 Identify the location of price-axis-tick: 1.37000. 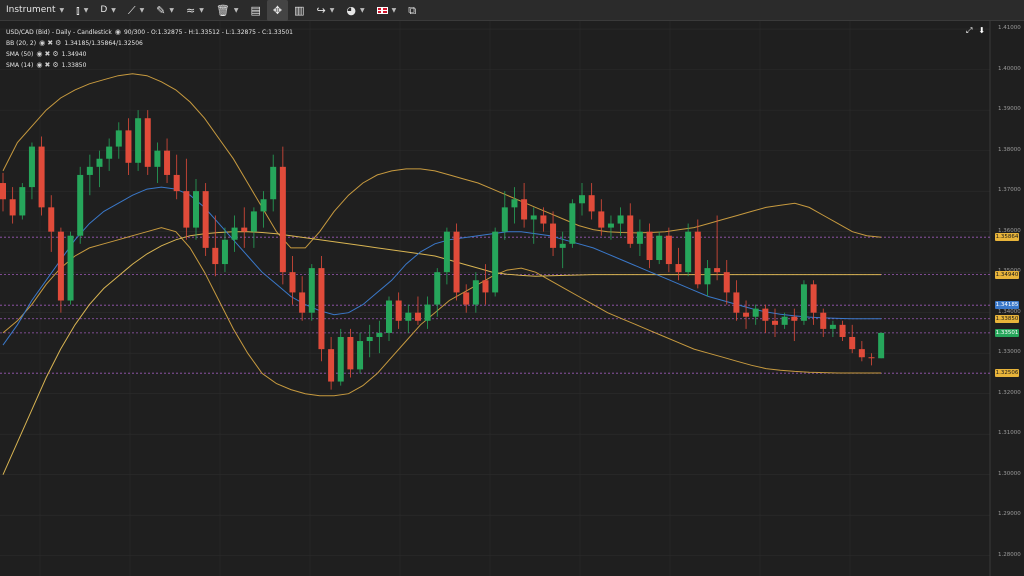
(1009, 190).